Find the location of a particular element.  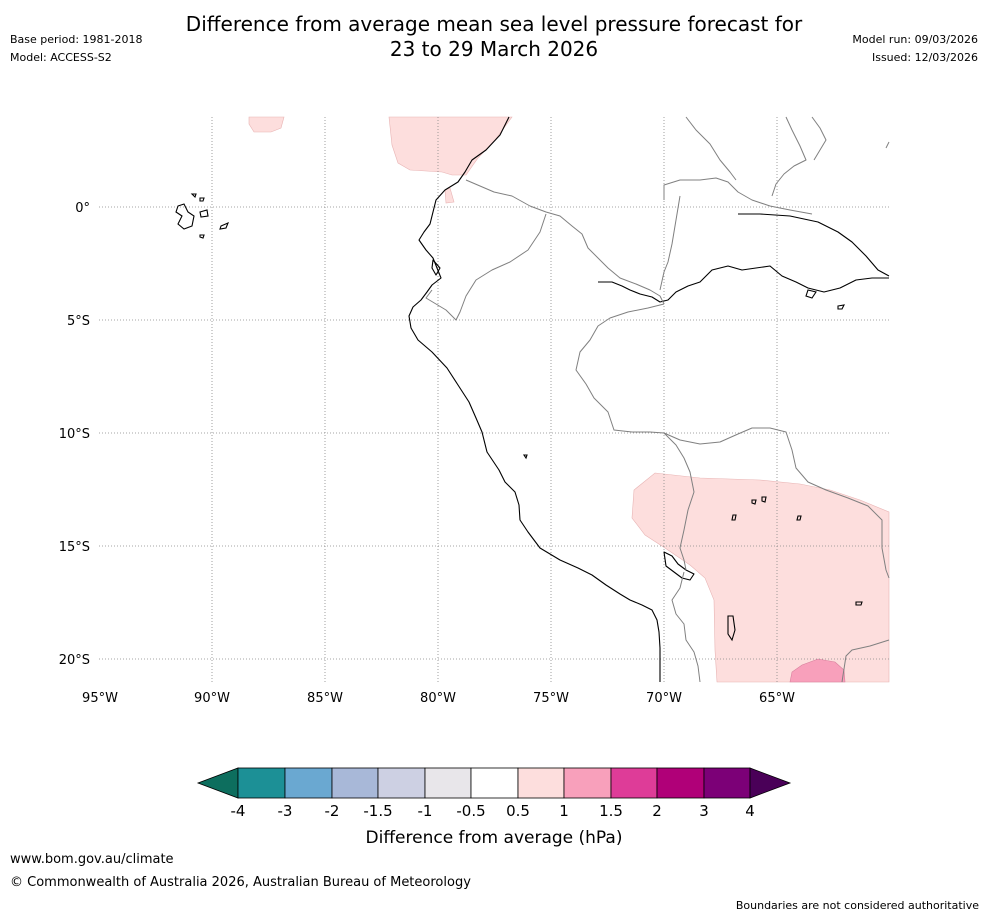

coastline-gulf-guayaquil is located at coordinates (436, 267).